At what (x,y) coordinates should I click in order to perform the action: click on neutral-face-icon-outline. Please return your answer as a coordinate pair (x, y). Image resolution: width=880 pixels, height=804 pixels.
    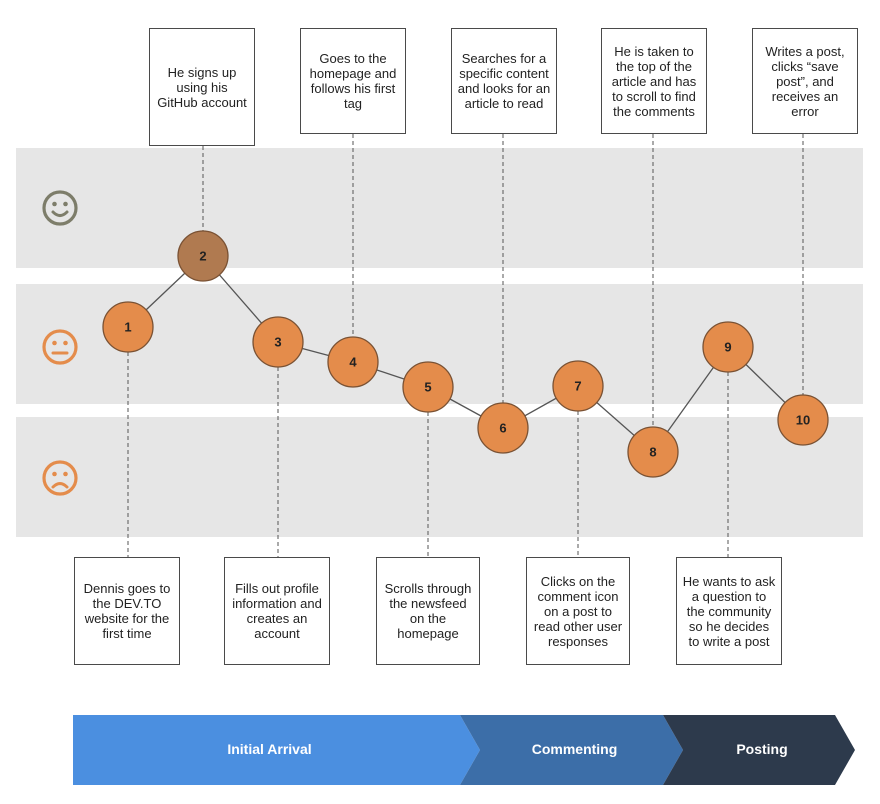
    Looking at the image, I should click on (60, 347).